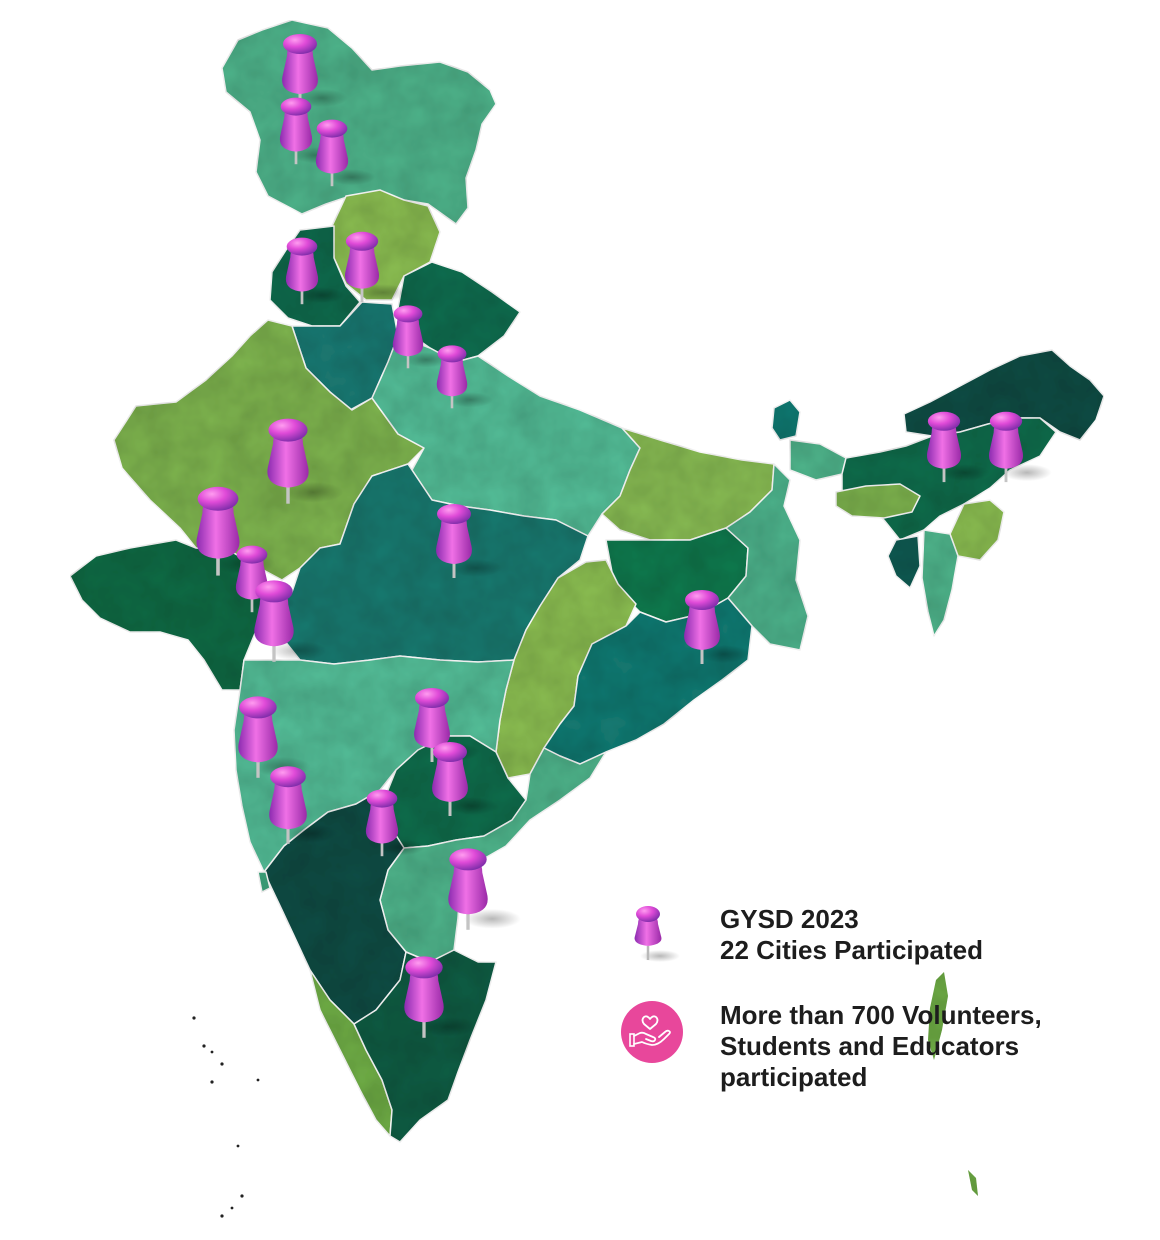 This screenshot has height=1240, width=1160. Describe the element at coordinates (881, 1015) in the screenshot. I see `legend-volunteers-line1: More than 700 Volunteers,` at that location.